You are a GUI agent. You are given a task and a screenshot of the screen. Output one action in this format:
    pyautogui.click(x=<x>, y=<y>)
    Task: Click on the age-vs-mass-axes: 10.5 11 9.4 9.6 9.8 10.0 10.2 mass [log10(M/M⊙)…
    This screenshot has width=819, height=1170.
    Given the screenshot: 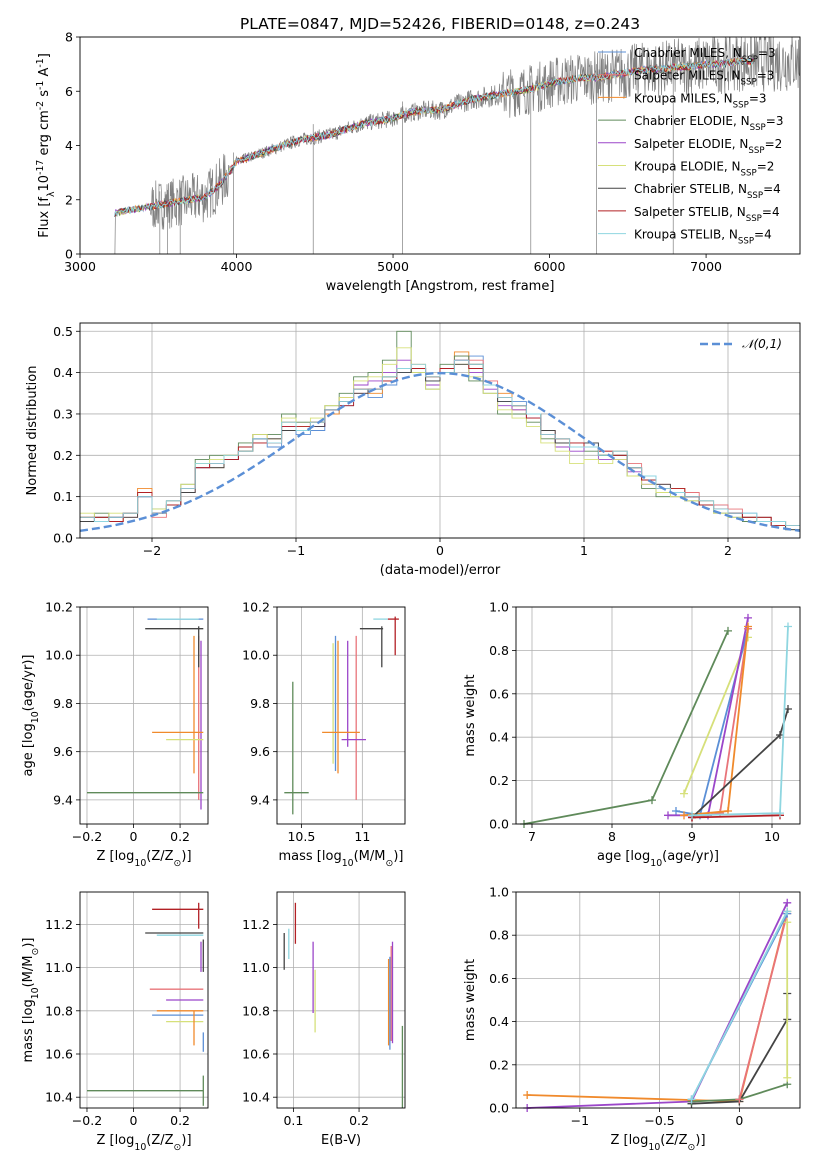 What is the action you would take?
    pyautogui.click(x=323, y=734)
    